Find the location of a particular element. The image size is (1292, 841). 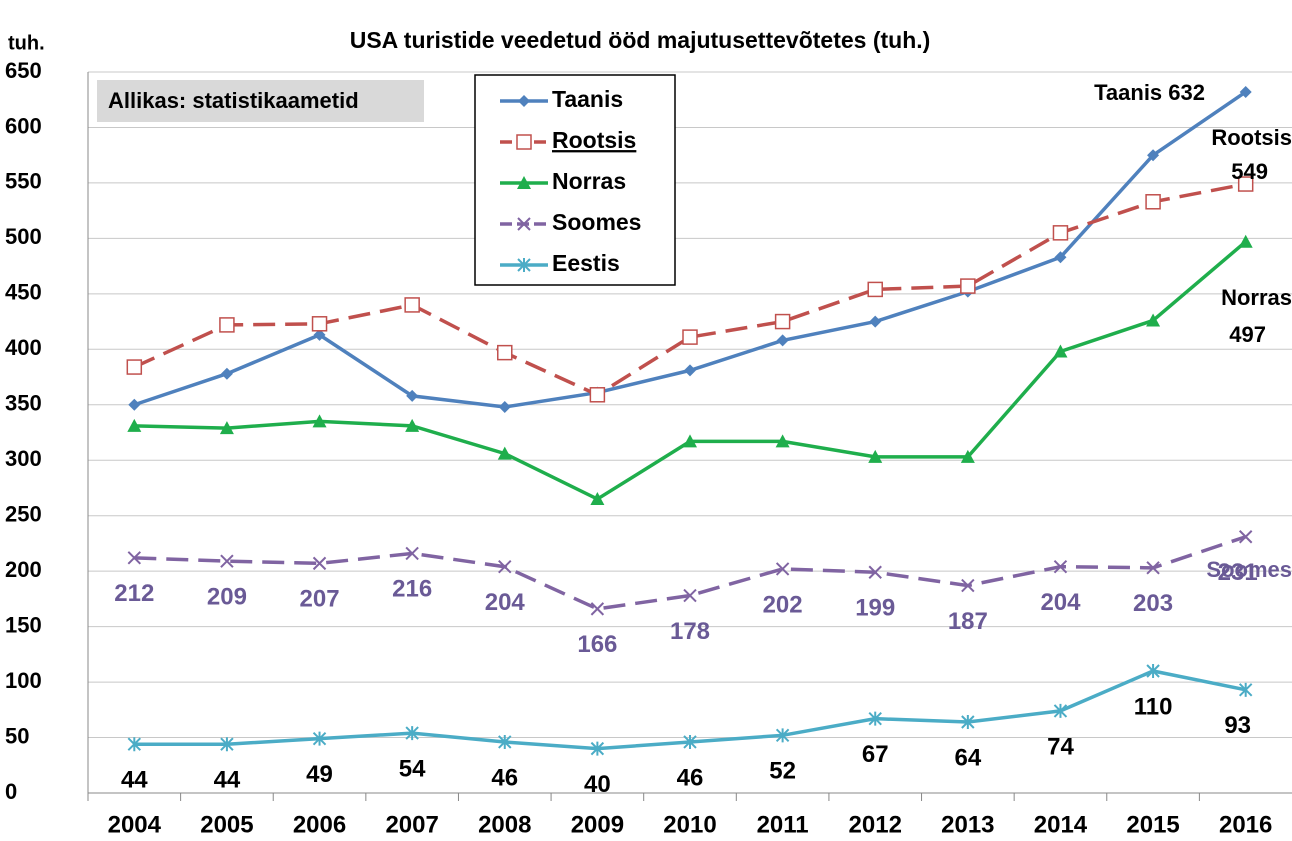

legend-label: Soomes is located at coordinates (596, 222).